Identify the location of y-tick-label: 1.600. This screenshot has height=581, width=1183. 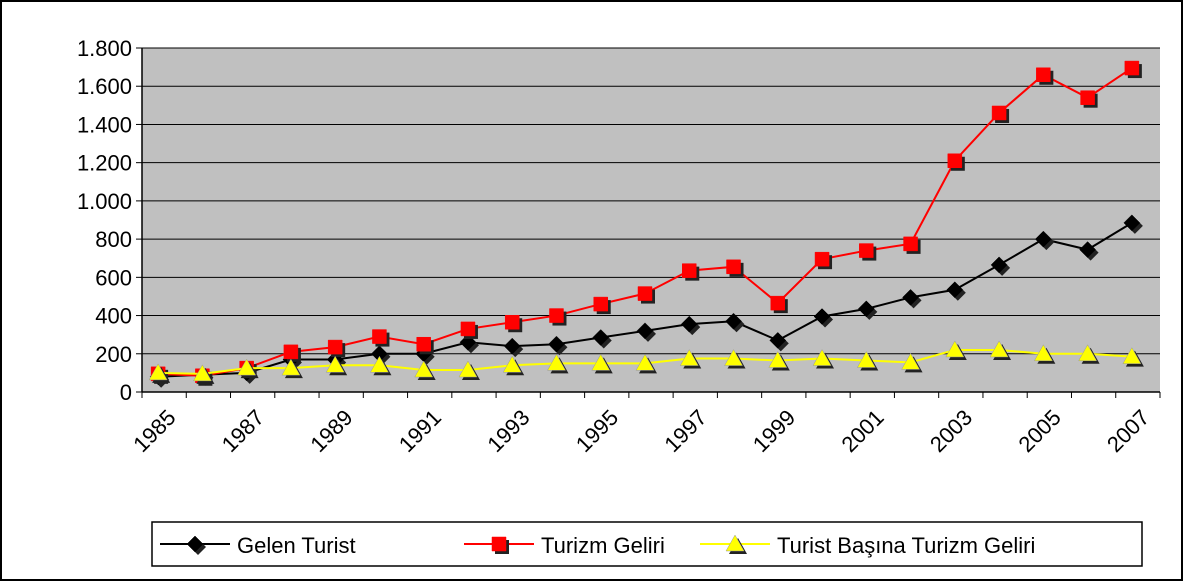
(104, 86).